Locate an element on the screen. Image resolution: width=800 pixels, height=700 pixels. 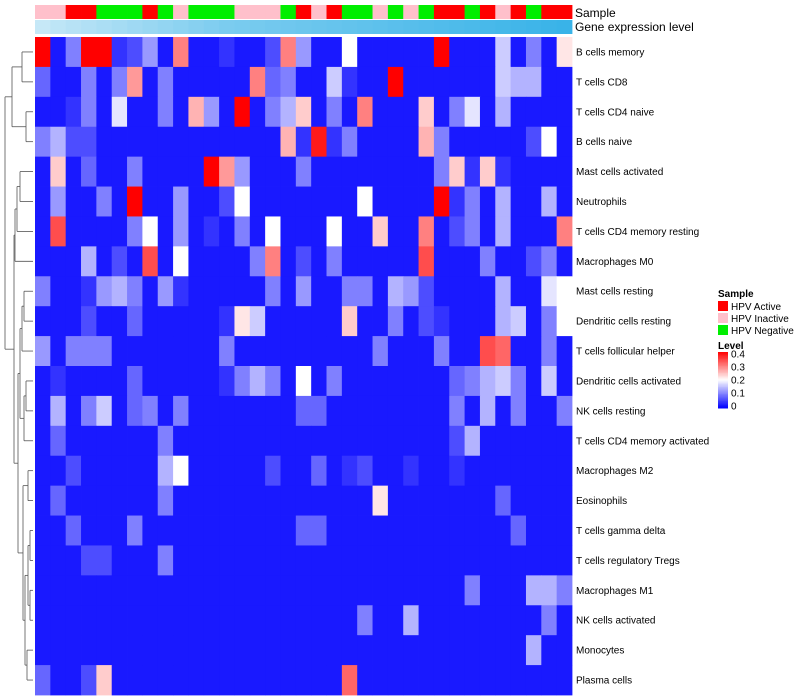
row-label: Eosinophils is located at coordinates (601, 501).